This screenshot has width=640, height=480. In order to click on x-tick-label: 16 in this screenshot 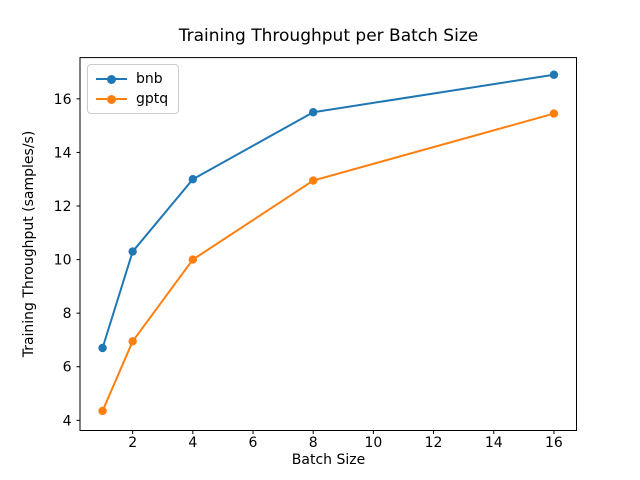, I will do `click(554, 443)`.